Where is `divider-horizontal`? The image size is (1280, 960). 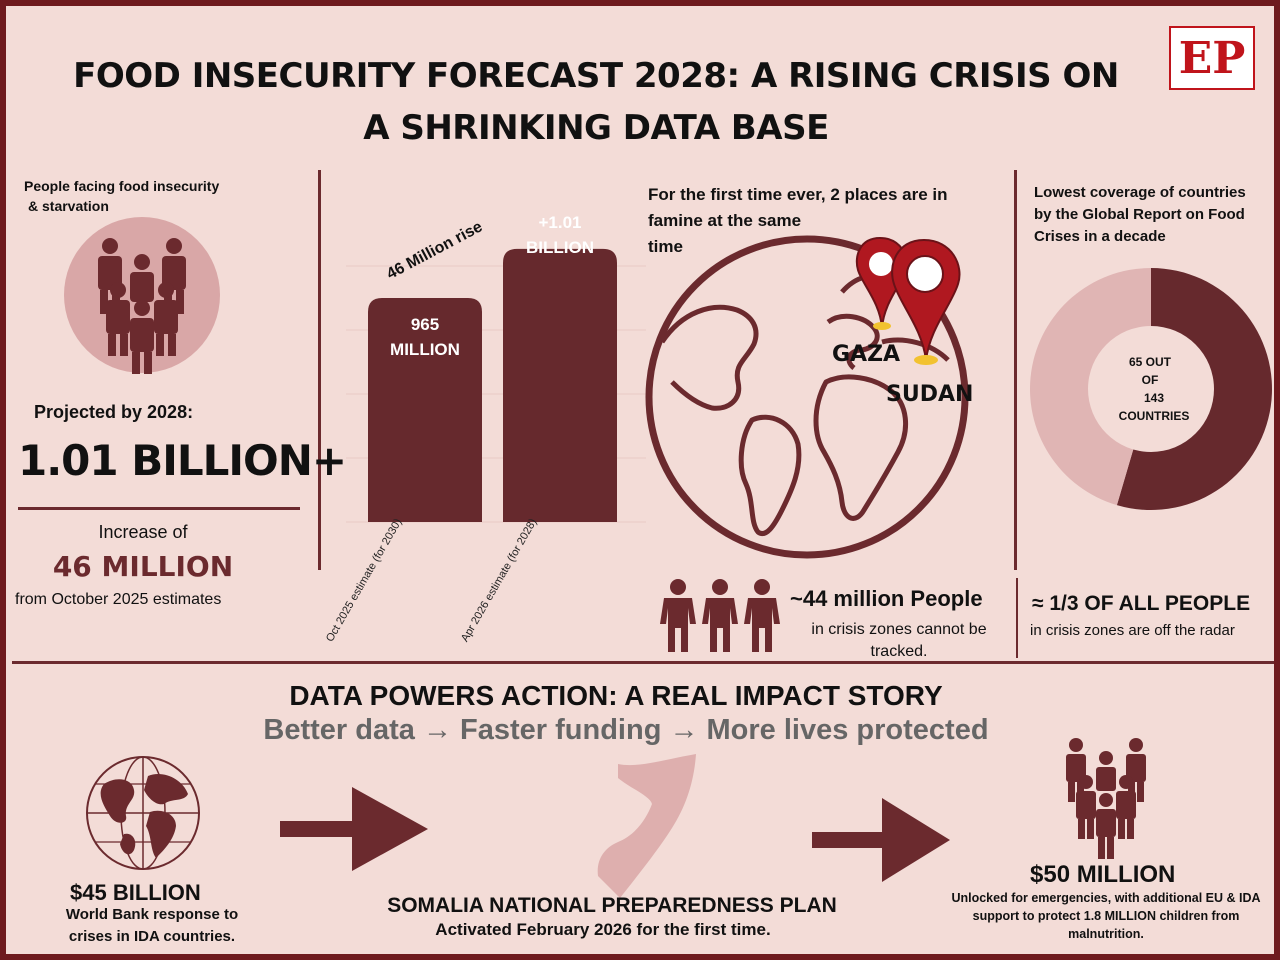 divider-horizontal is located at coordinates (643, 662).